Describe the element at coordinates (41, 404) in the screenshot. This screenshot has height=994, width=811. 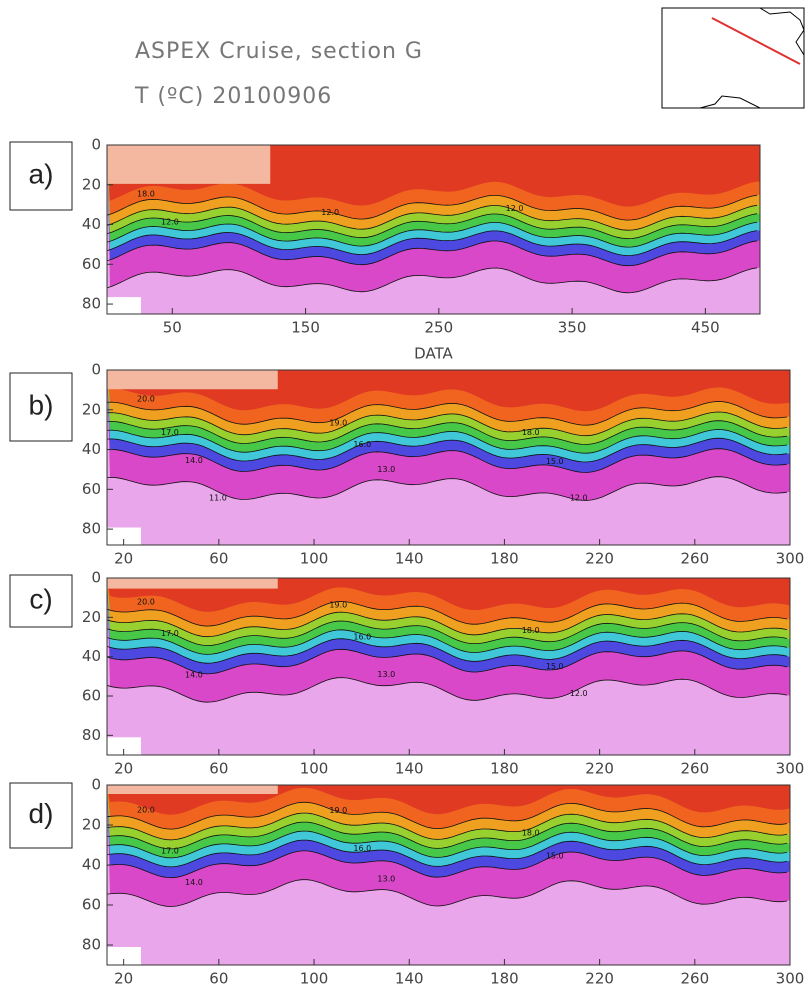
I see `panel-label: b)` at that location.